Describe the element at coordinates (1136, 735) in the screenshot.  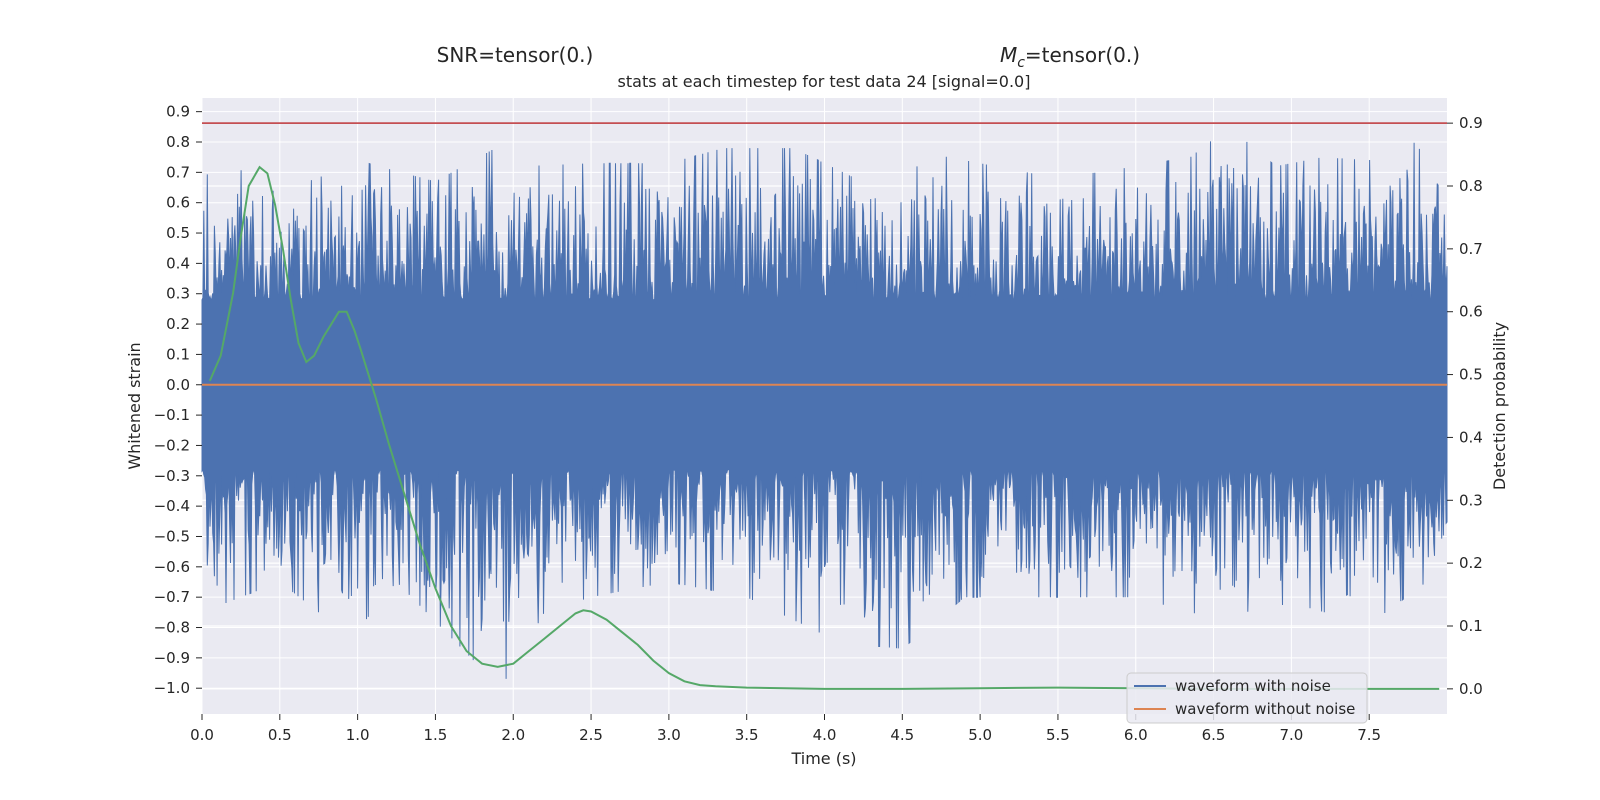
I see `x-tick-label-12: 6.0` at that location.